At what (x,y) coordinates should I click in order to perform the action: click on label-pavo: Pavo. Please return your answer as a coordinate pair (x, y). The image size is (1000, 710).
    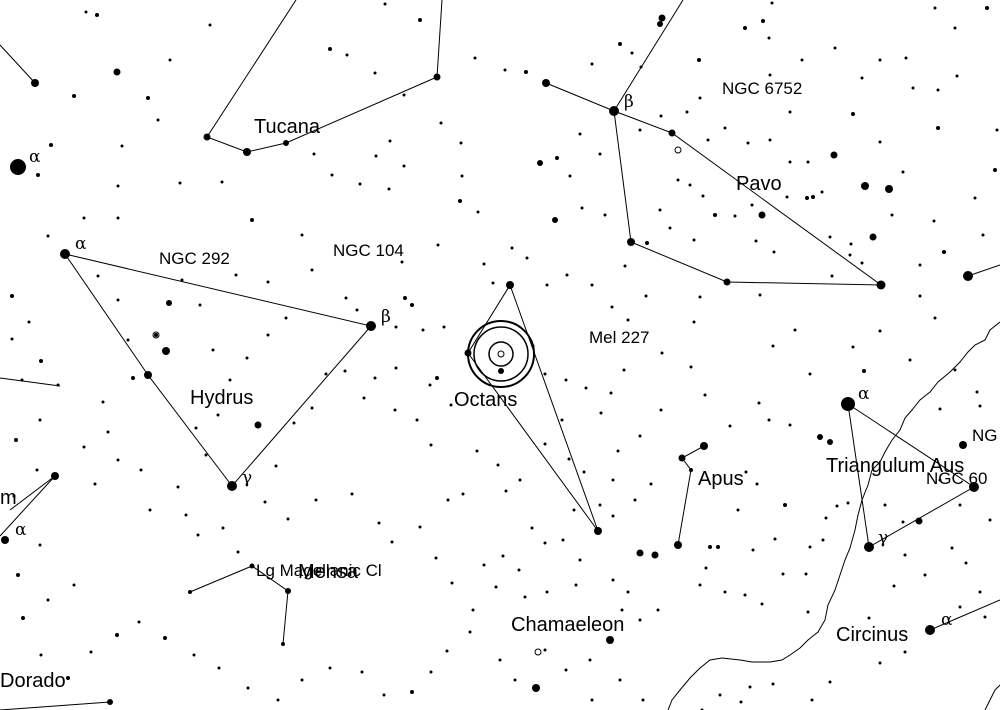
    Looking at the image, I should click on (759, 184).